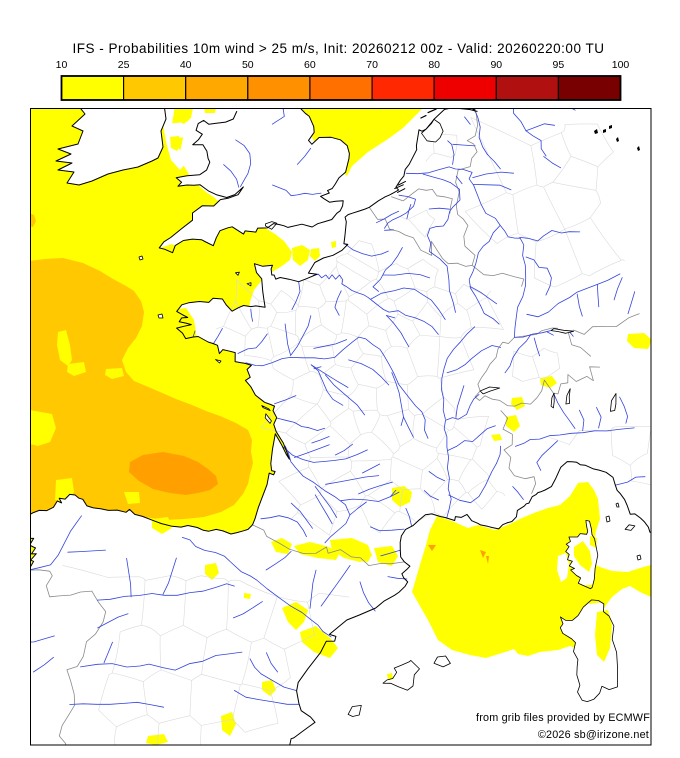 Image resolution: width=680 pixels, height=758 pixels. What do you see at coordinates (496, 65) in the screenshot?
I see `svg-text: 90` at bounding box center [496, 65].